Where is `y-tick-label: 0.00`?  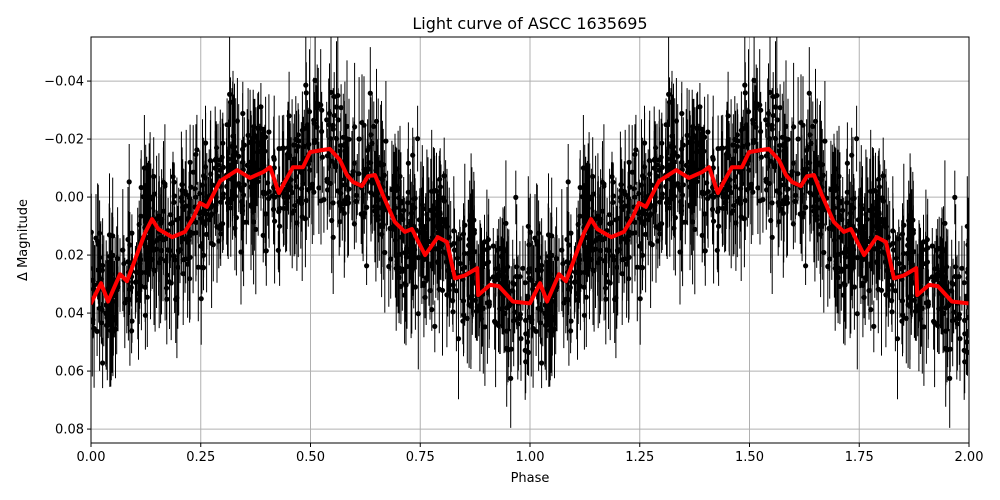 y-tick-label: 0.00 is located at coordinates (69, 198).